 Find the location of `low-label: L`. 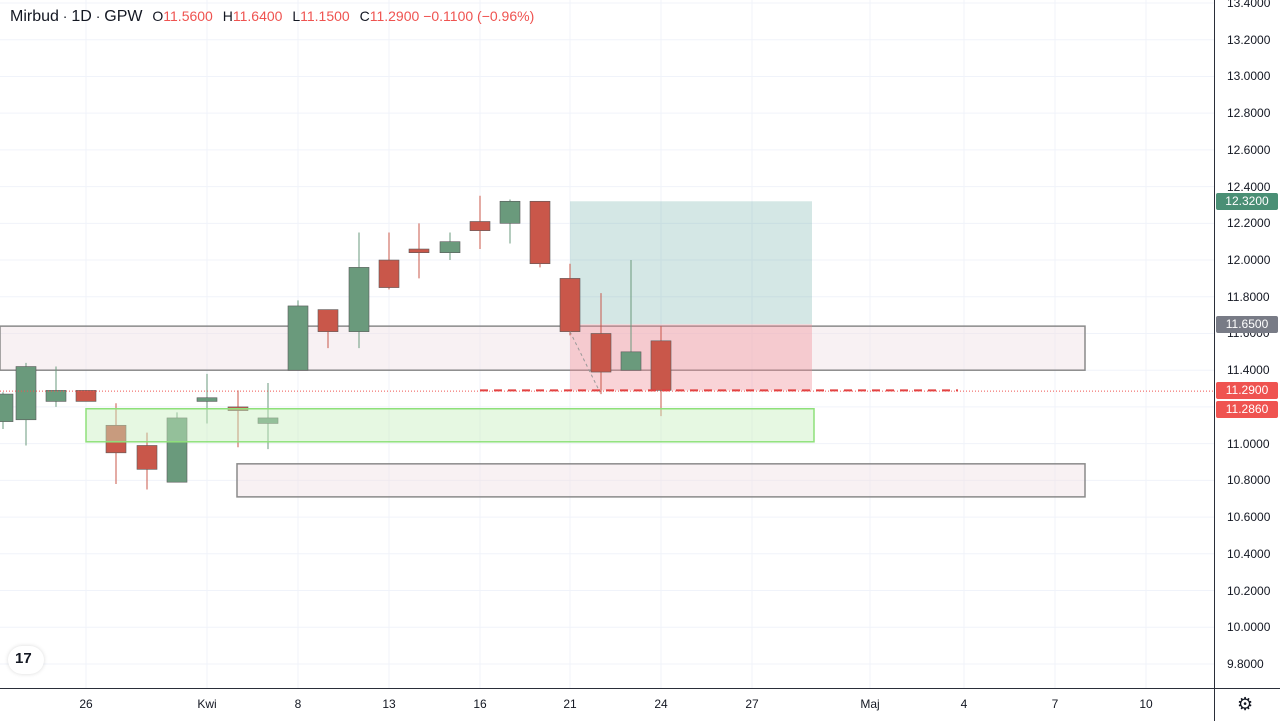

low-label: L is located at coordinates (296, 16).